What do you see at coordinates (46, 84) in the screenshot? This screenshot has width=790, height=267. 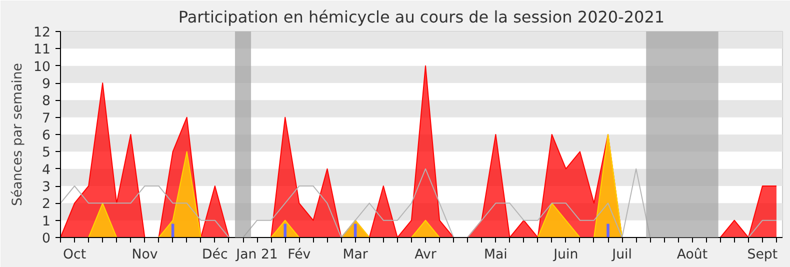 I see `y-tick-label: 9` at bounding box center [46, 84].